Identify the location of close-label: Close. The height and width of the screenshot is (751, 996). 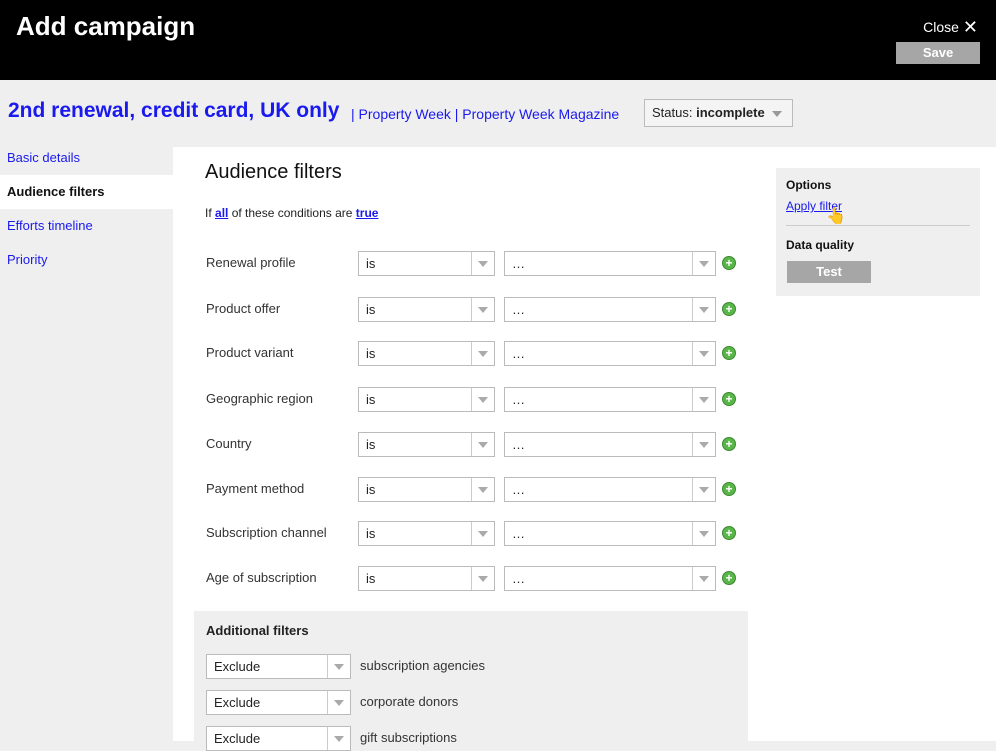
(941, 27).